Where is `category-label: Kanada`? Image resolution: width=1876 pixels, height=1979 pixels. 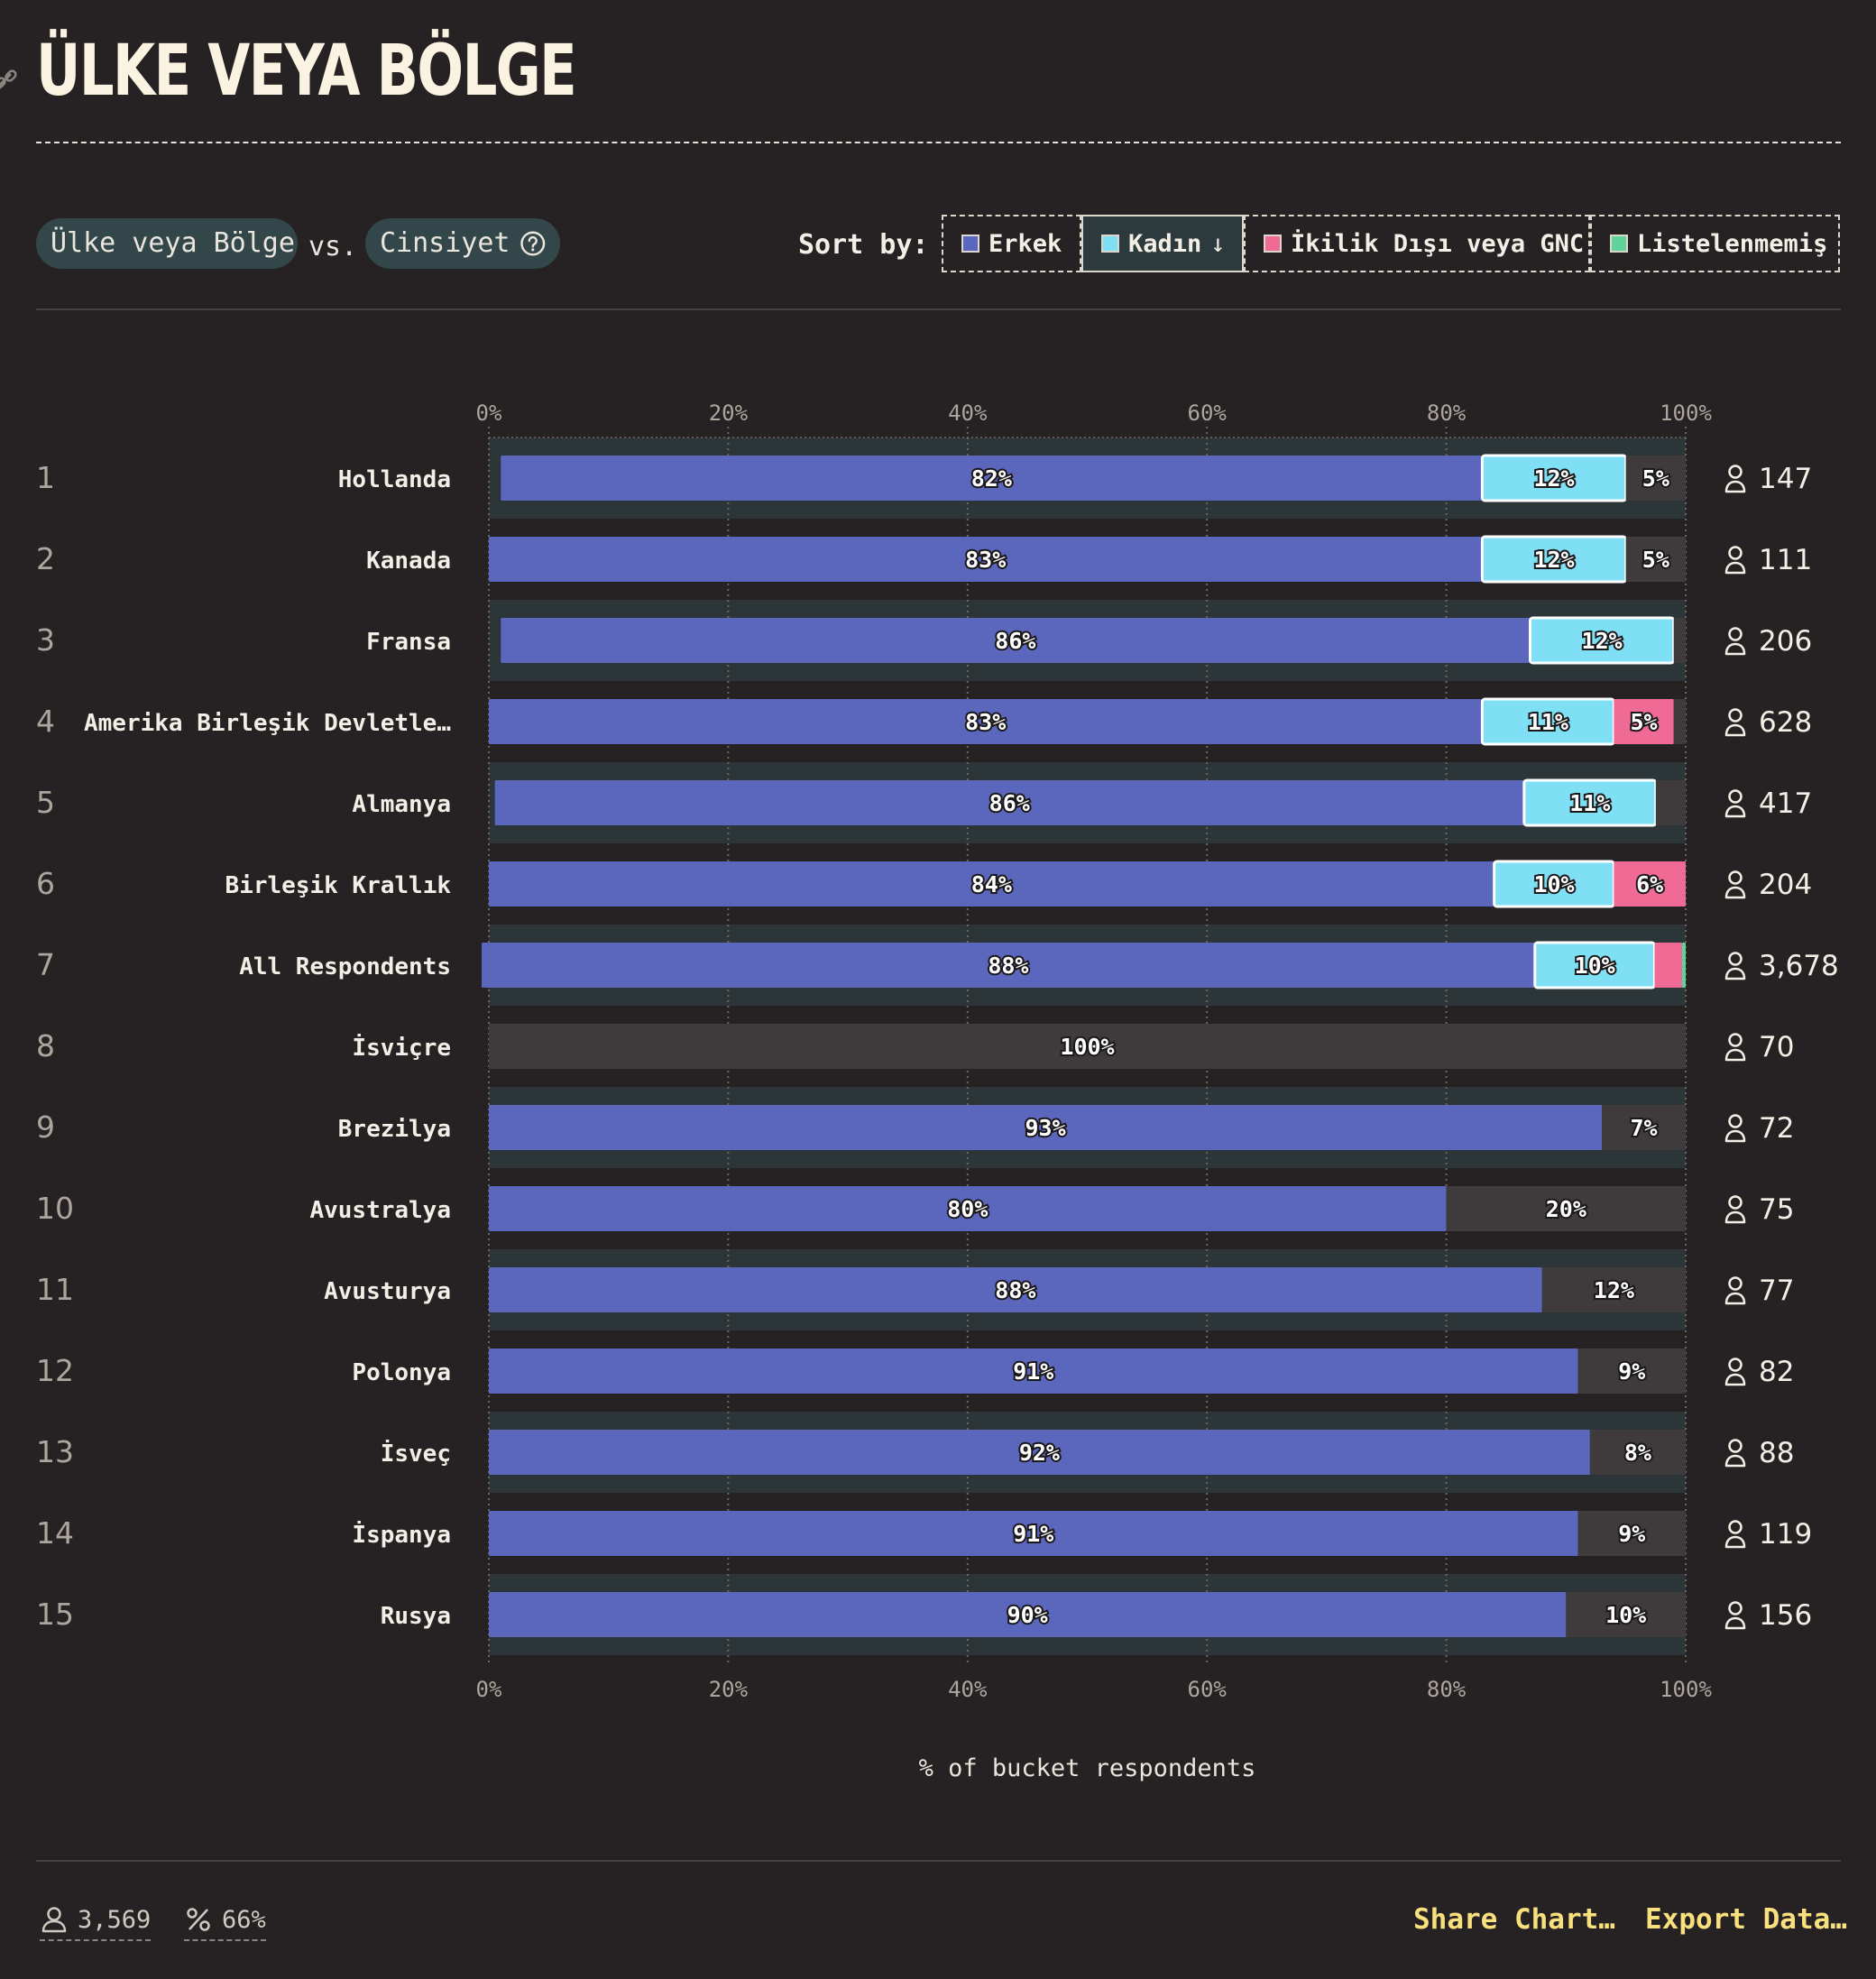
category-label: Kanada is located at coordinates (408, 561).